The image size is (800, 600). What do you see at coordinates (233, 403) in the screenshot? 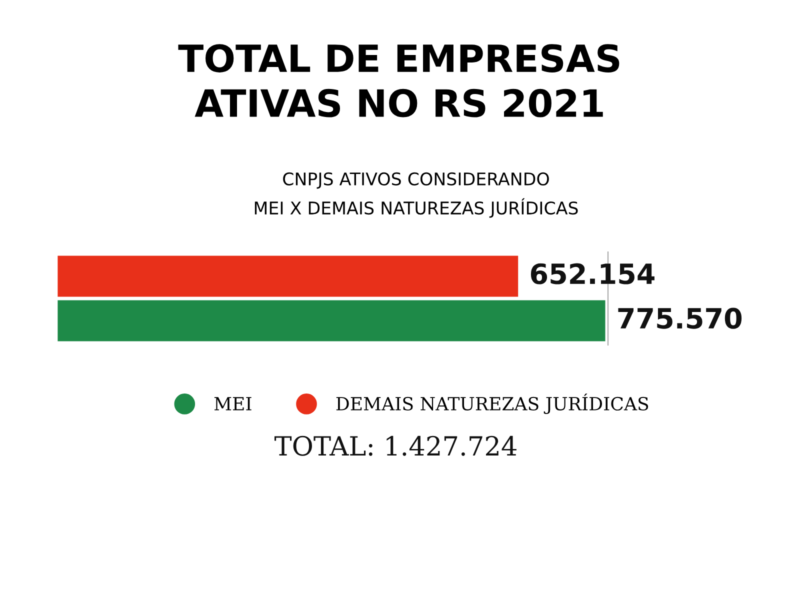
I see `legend-label: MEI` at bounding box center [233, 403].